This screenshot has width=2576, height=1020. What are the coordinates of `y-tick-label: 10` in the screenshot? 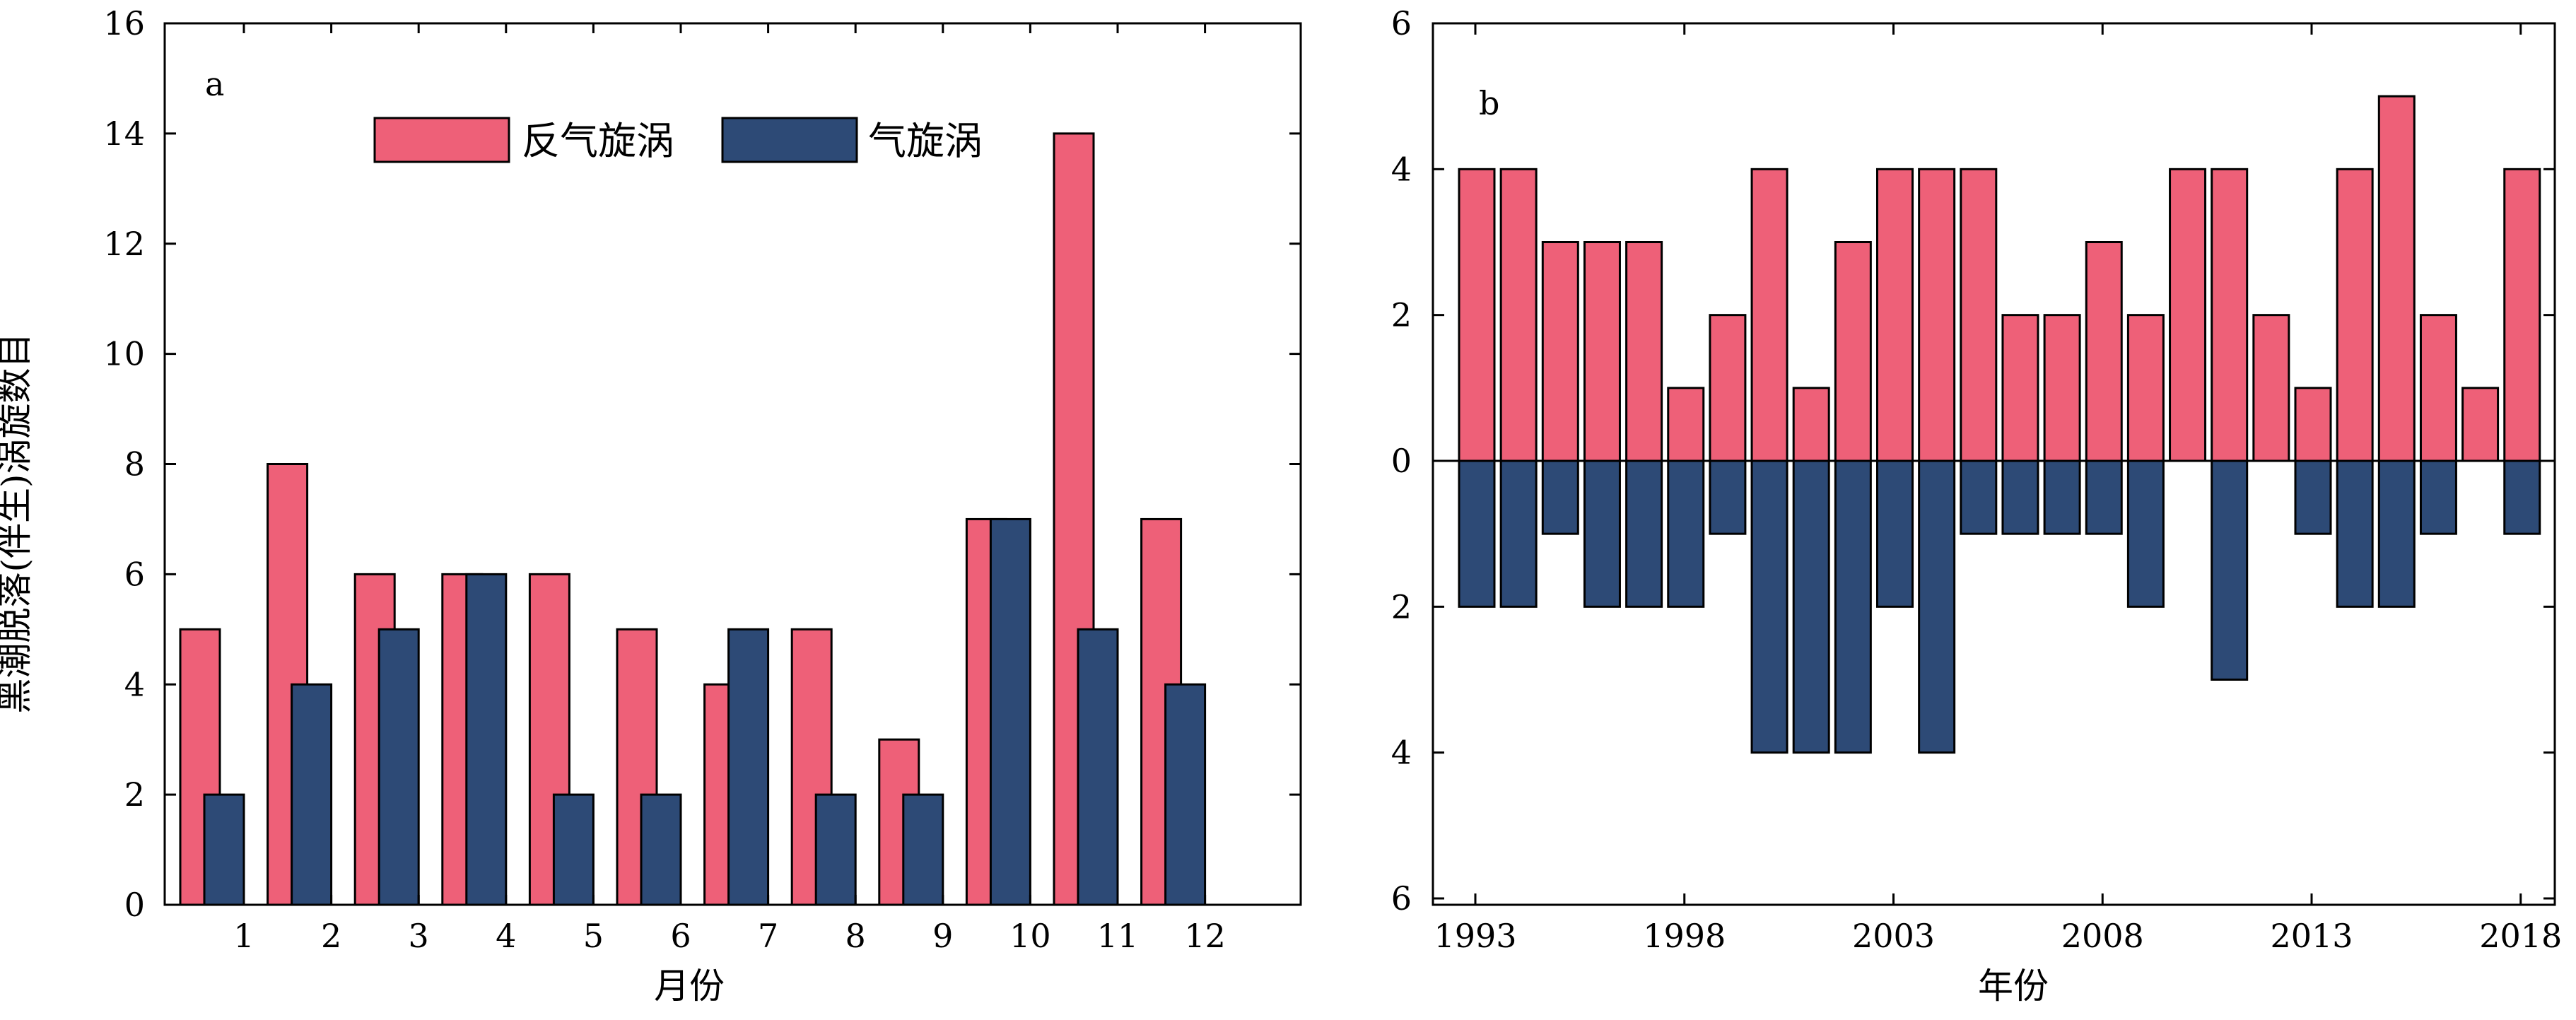 It's located at (124, 354).